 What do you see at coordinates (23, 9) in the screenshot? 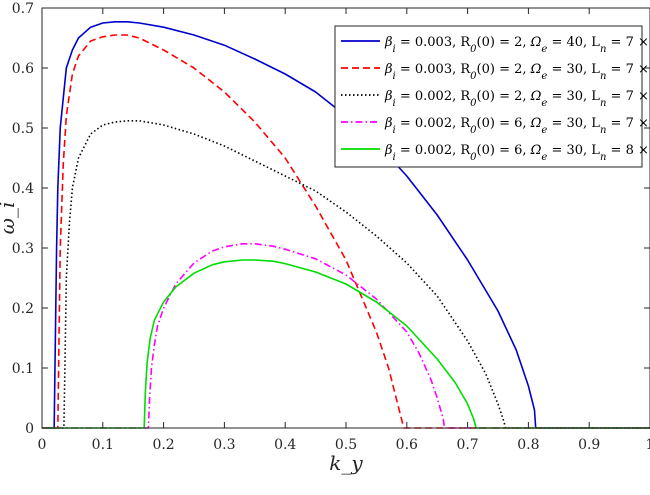
I see `y-tick-label: 0.7` at bounding box center [23, 9].